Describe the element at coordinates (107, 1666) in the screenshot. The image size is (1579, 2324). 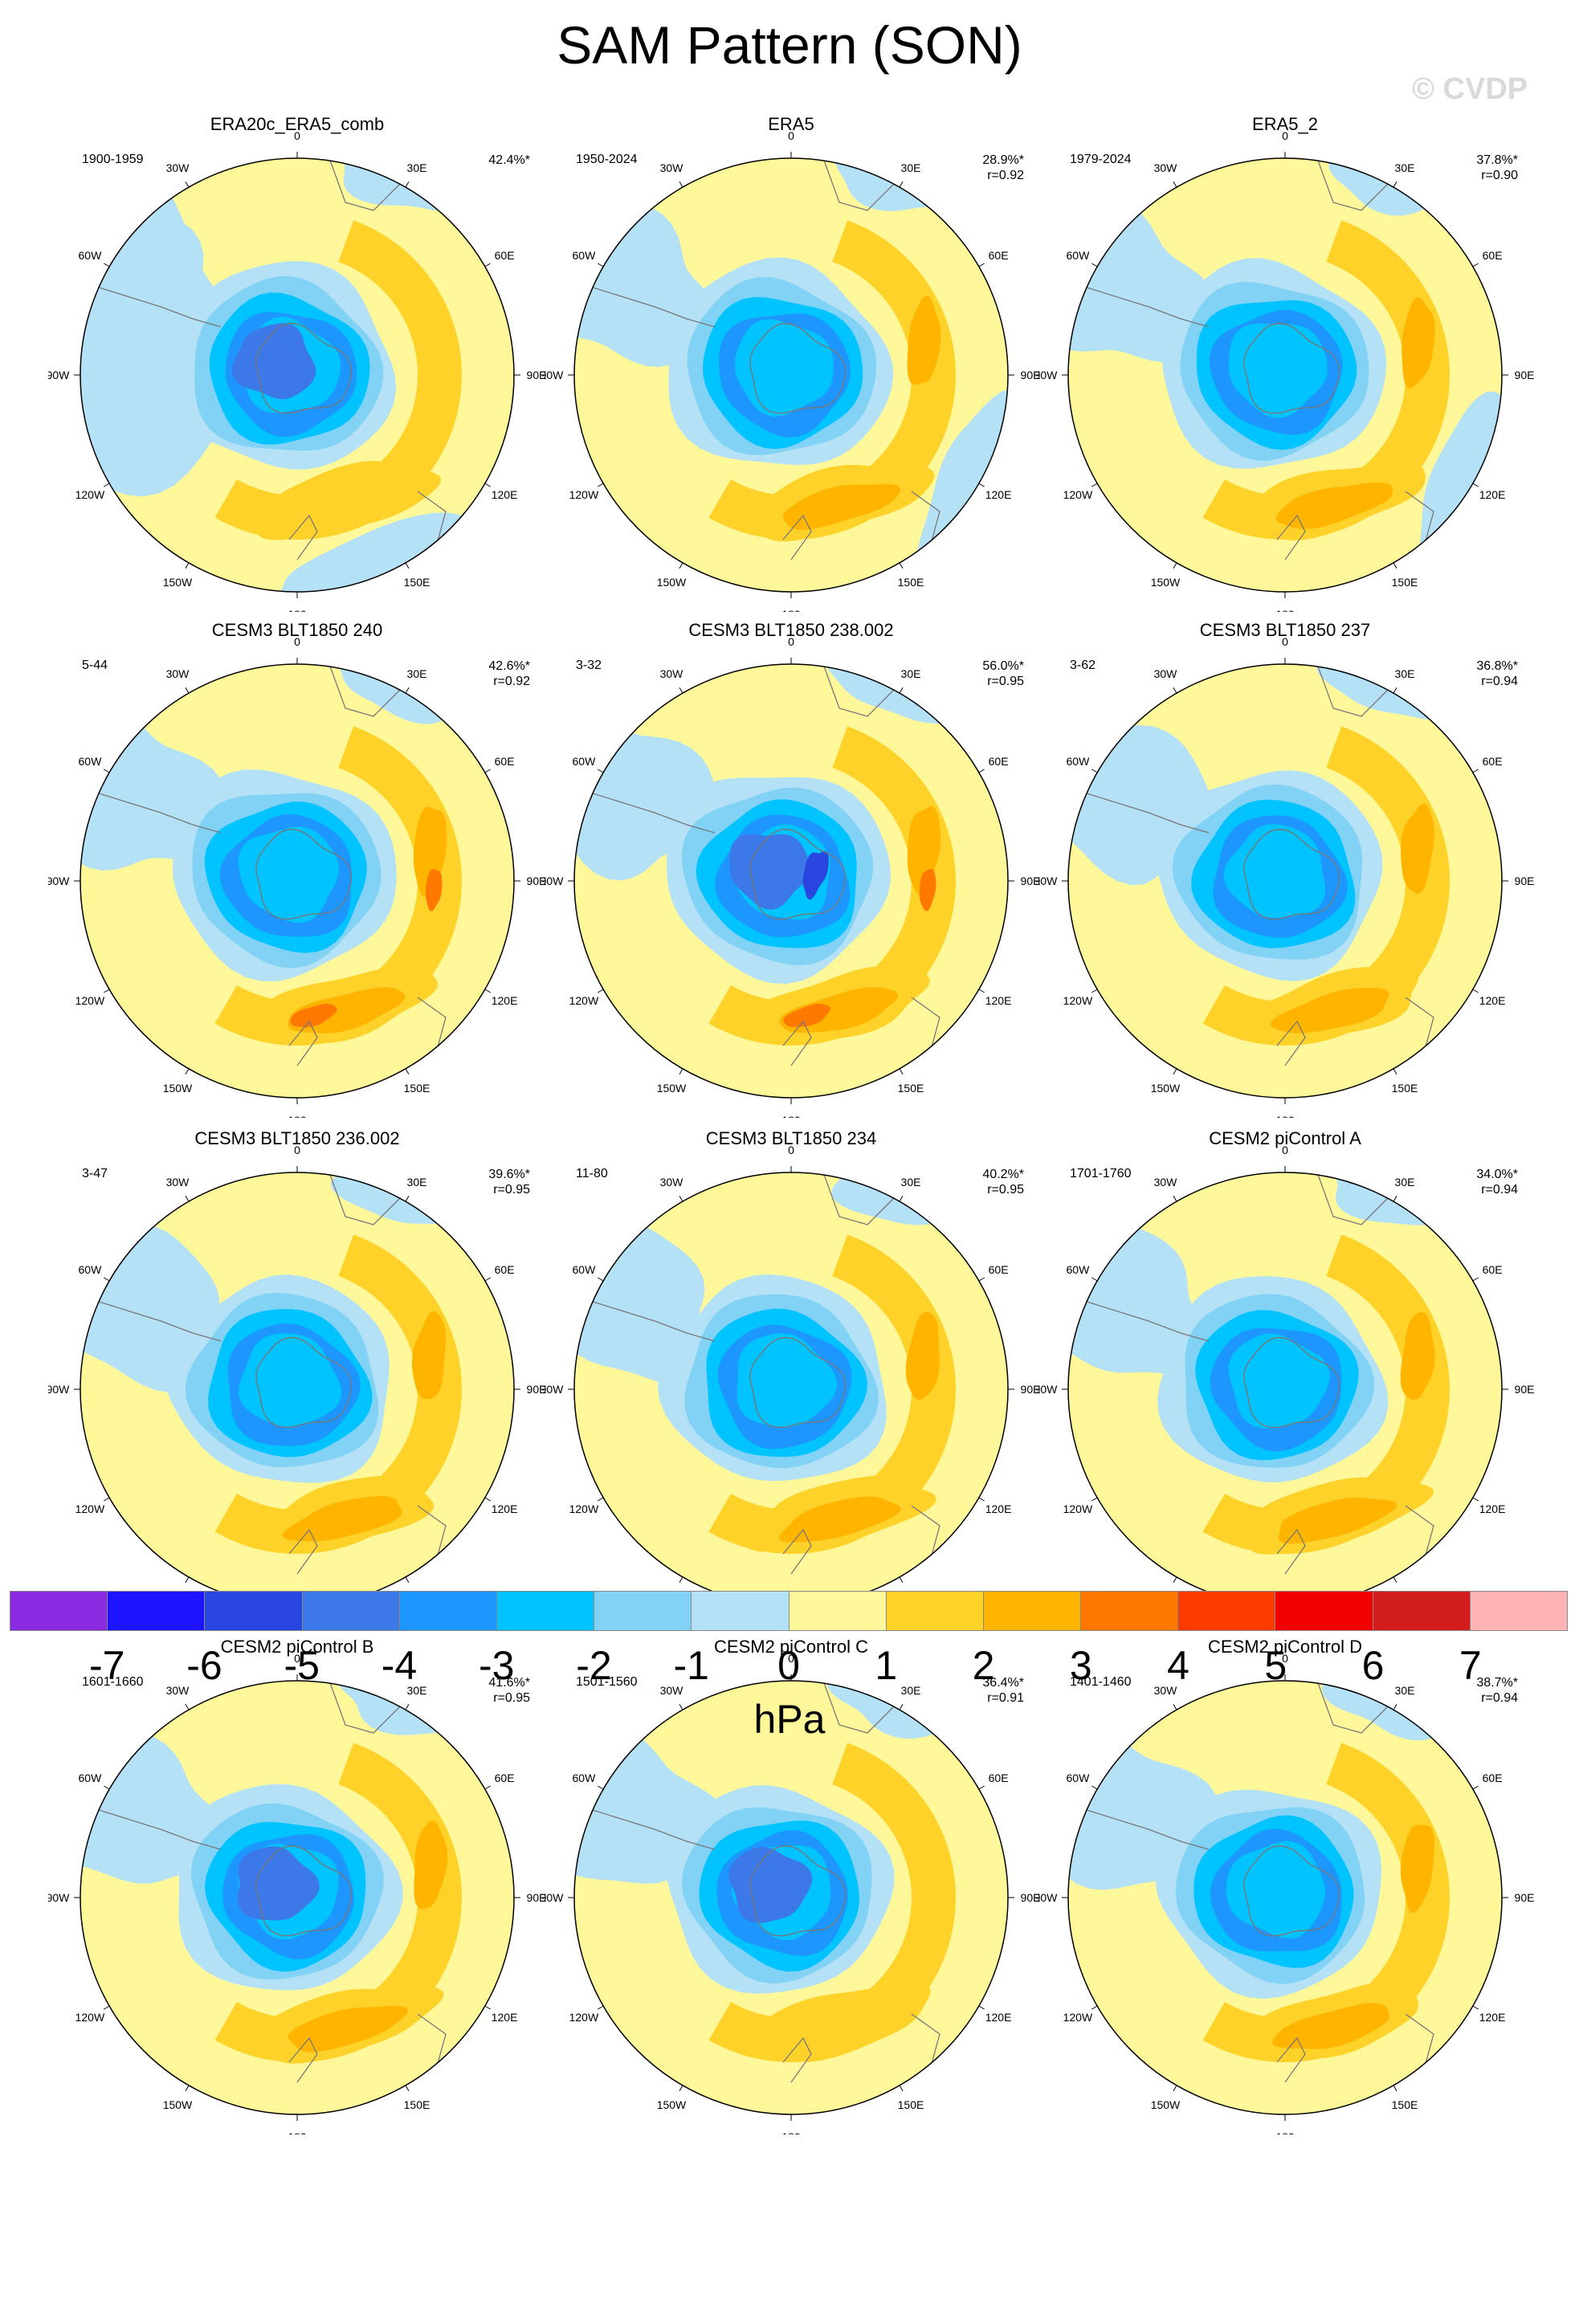
I see `colorbar-tick-label: -7` at that location.